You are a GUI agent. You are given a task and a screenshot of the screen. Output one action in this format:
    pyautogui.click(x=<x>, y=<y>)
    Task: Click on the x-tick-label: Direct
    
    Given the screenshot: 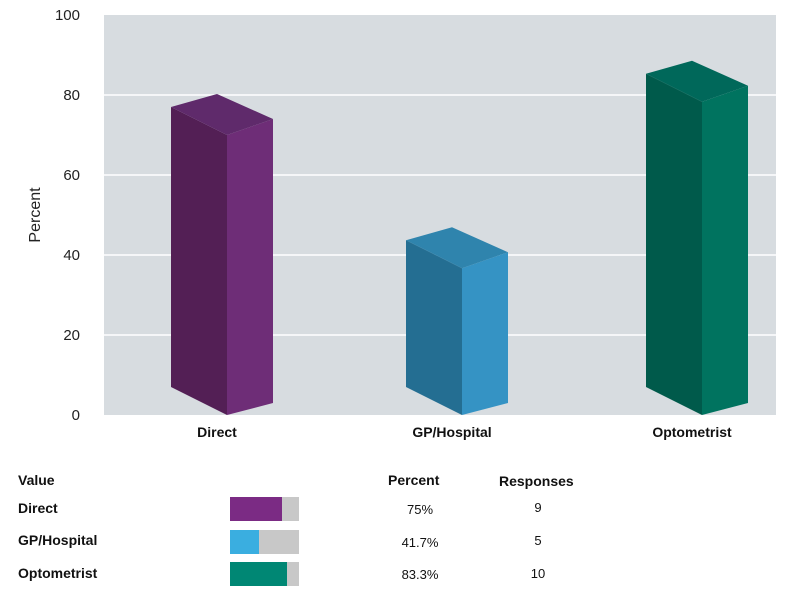 What is the action you would take?
    pyautogui.click(x=217, y=432)
    